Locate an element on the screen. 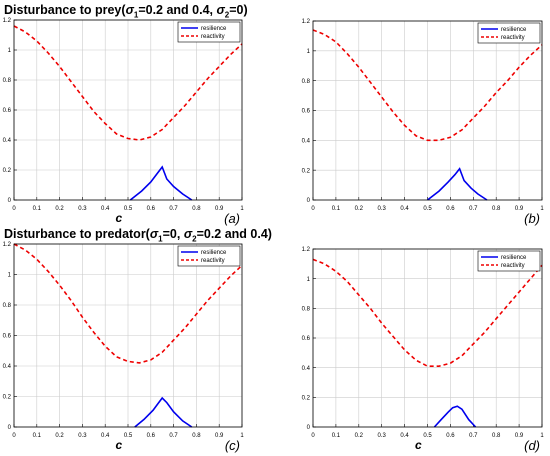 This screenshot has width=550, height=456. panel-label: (c) is located at coordinates (232, 445).